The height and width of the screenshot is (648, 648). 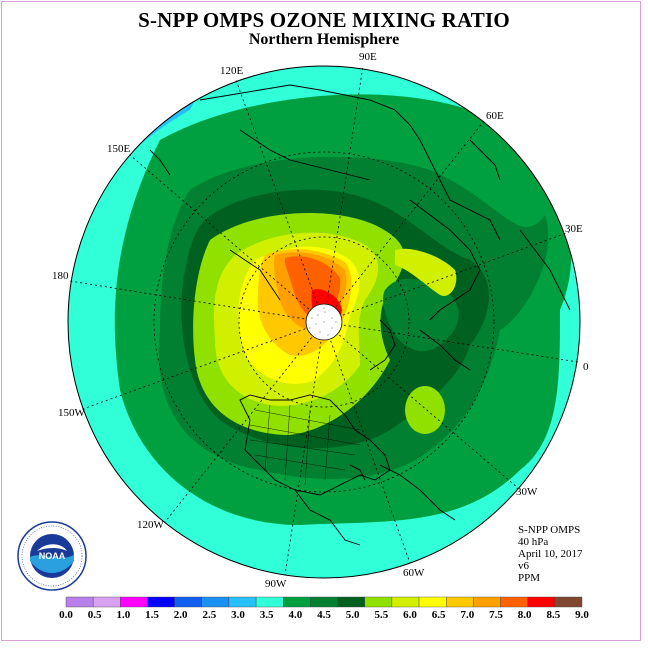 I want to click on colorbar-tick-label: 7.5, so click(x=496, y=615).